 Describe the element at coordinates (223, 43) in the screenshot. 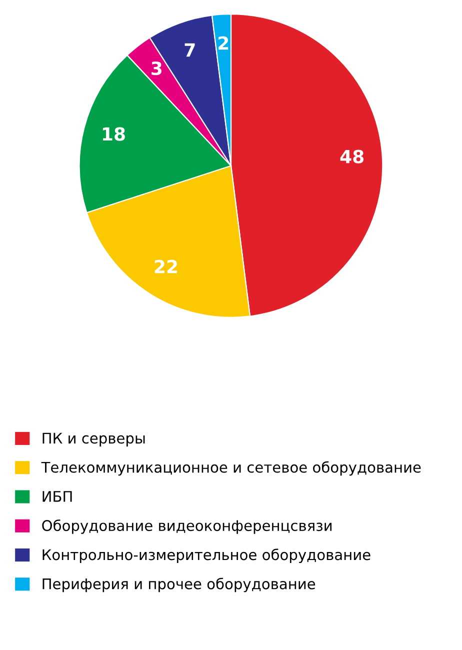

I see `data-label: 2` at that location.